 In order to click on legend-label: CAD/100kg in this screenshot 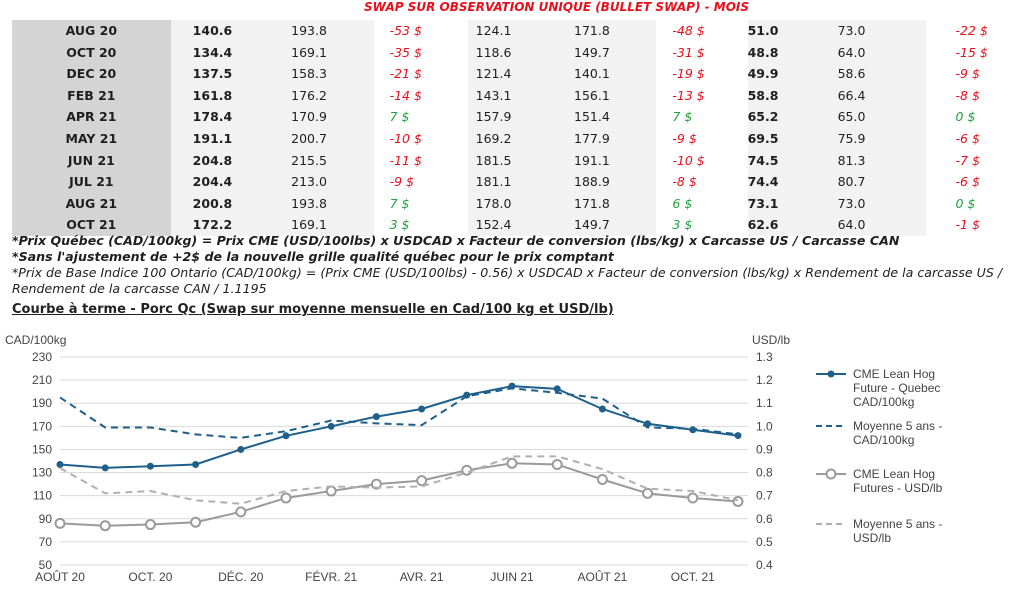, I will do `click(883, 440)`.